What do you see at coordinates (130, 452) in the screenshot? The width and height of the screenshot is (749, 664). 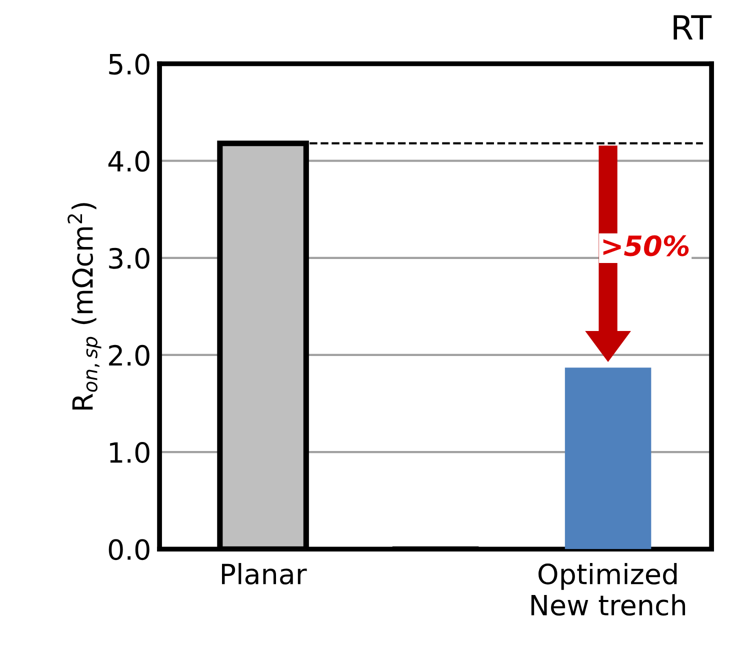 I see `y-tick-label: 1.0` at bounding box center [130, 452].